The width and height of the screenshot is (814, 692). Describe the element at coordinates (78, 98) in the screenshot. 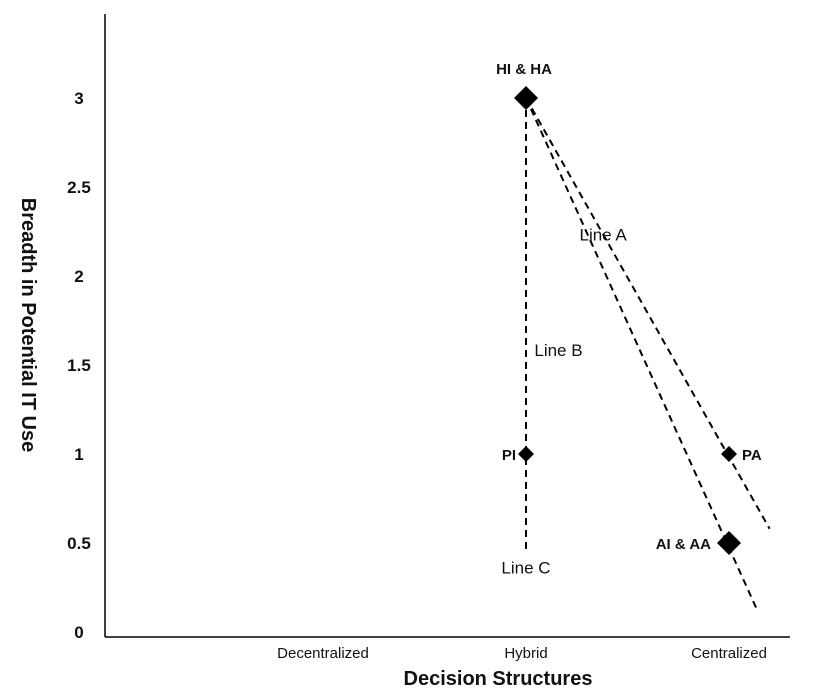

I see `y-tick-label: 3` at that location.